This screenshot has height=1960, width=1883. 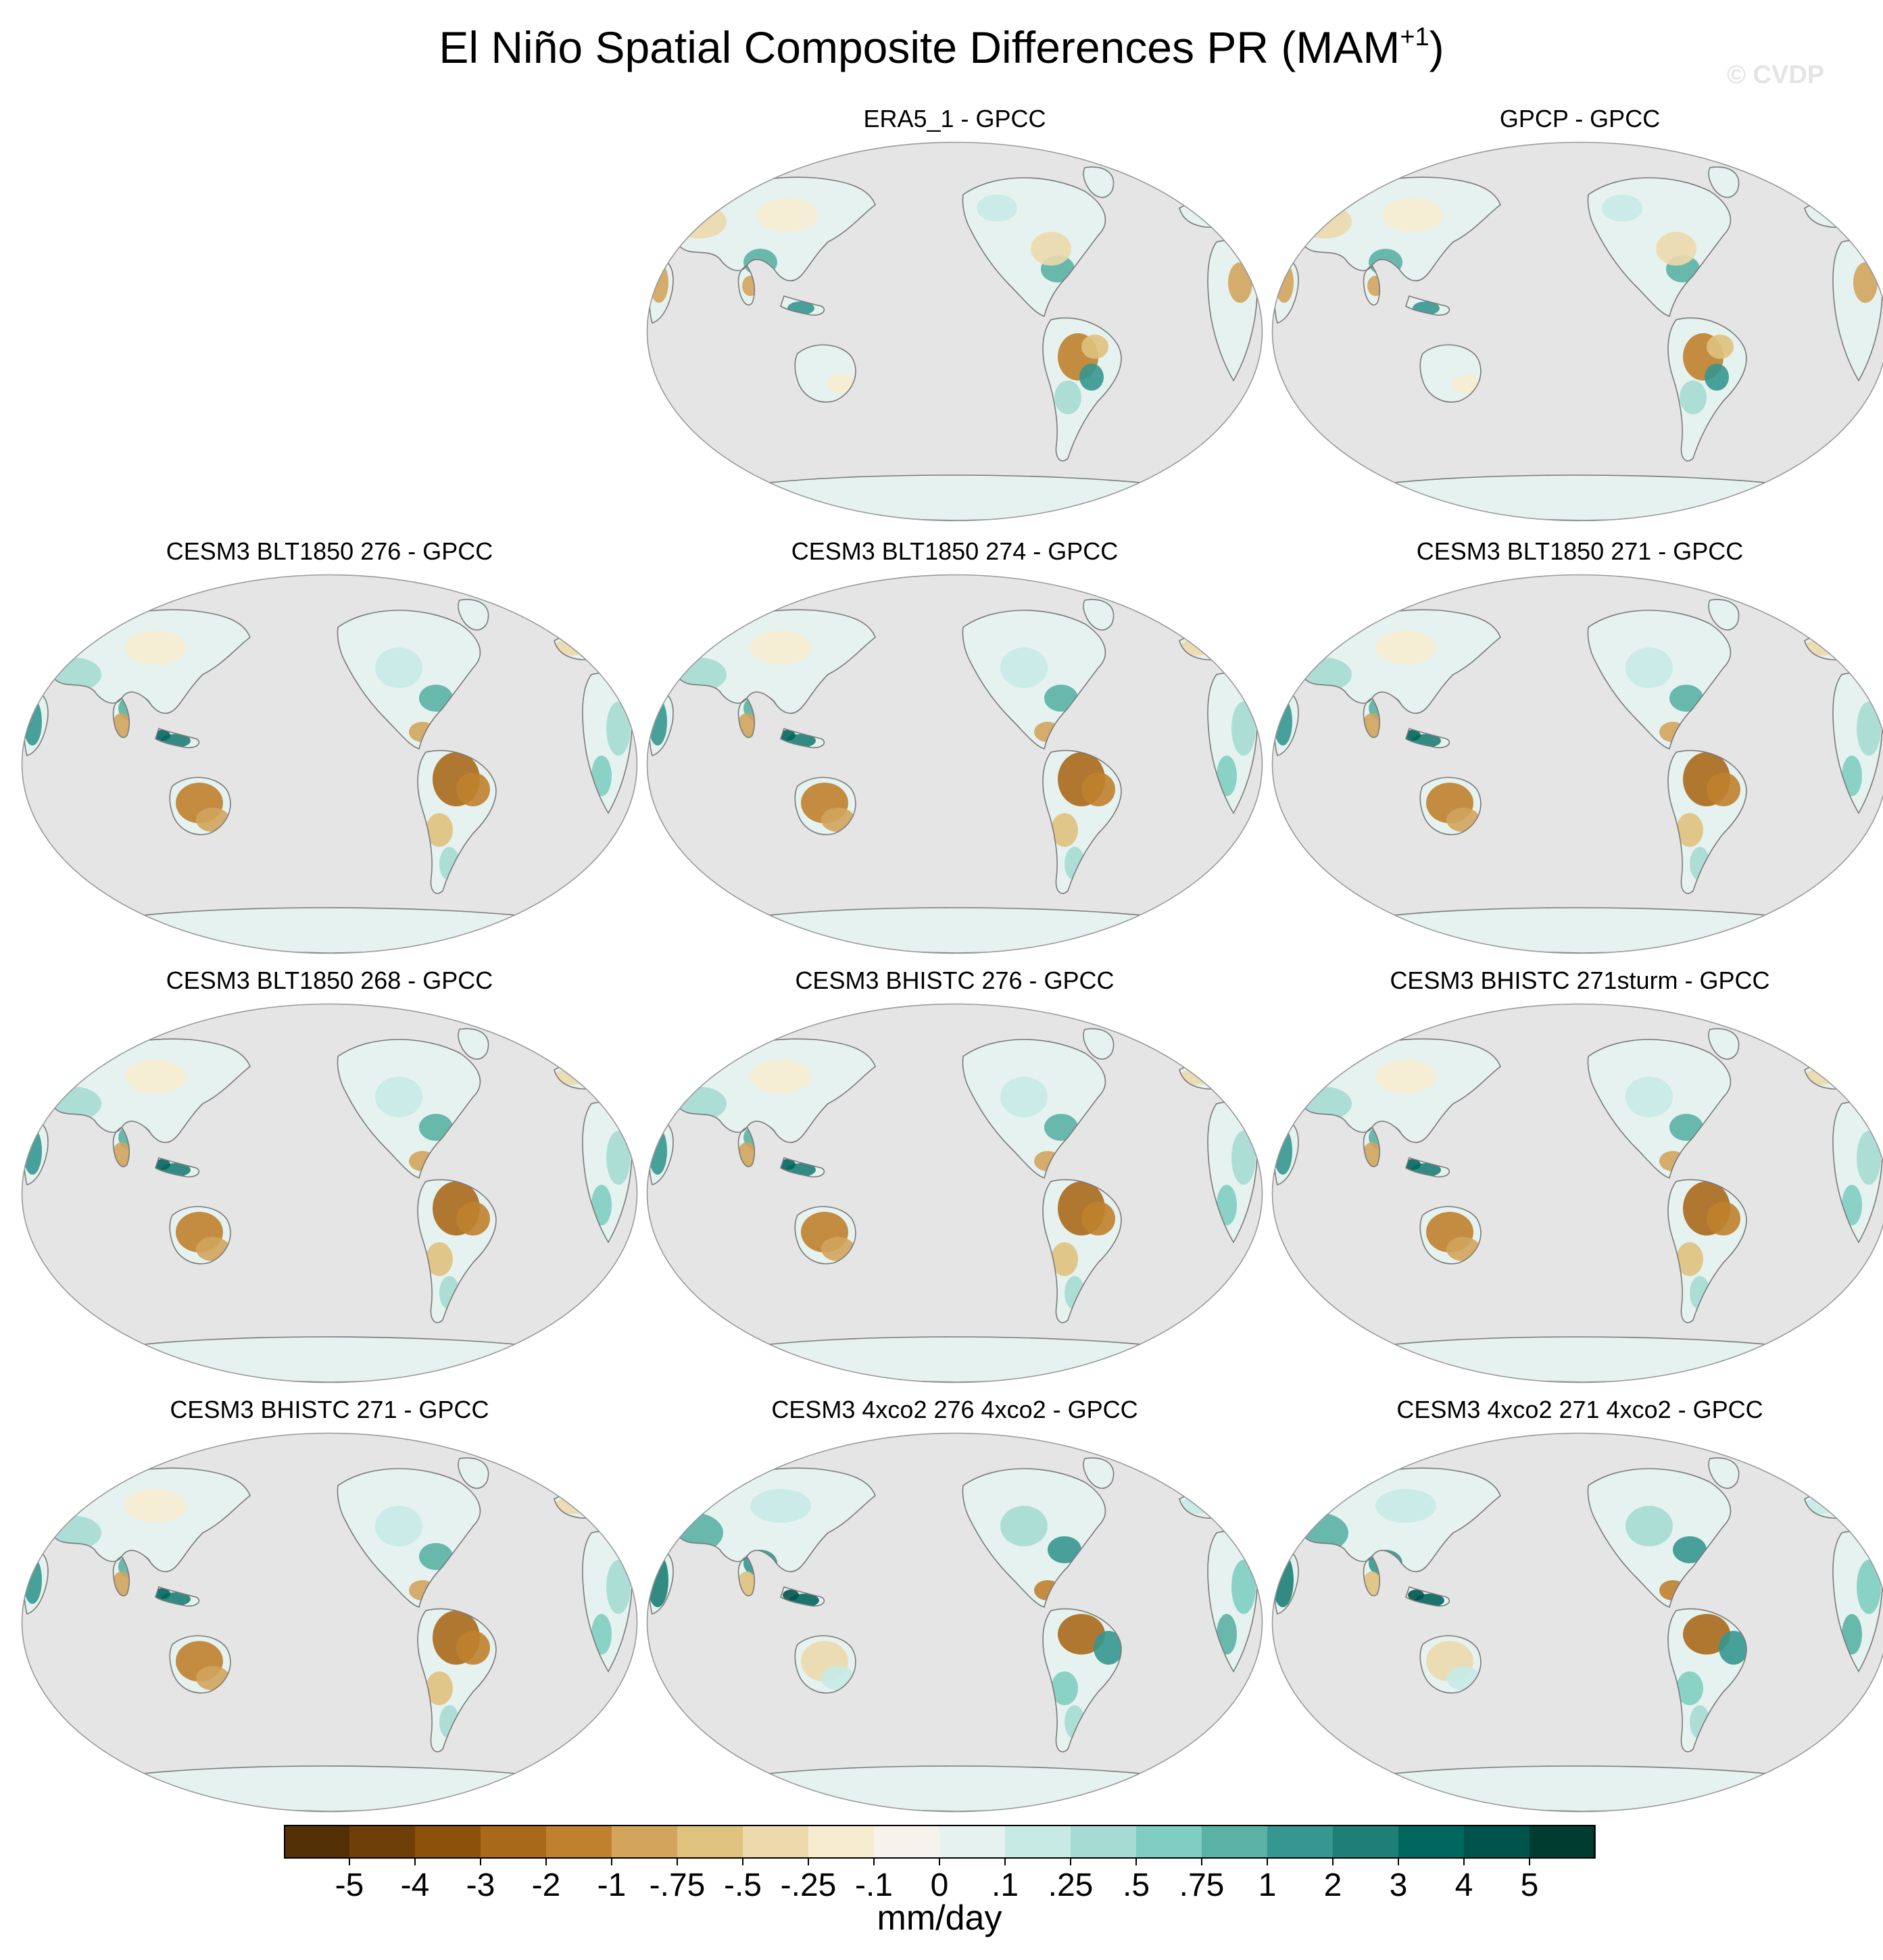 I want to click on colorbar-label: 4, so click(x=1464, y=1885).